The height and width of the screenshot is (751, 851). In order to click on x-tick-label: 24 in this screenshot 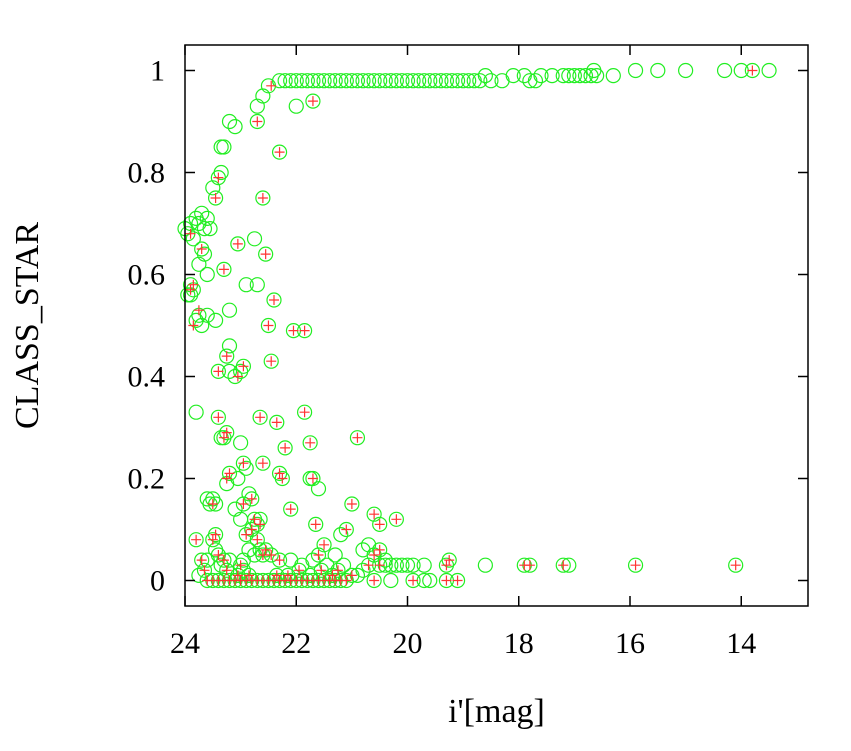, I will do `click(185, 643)`.